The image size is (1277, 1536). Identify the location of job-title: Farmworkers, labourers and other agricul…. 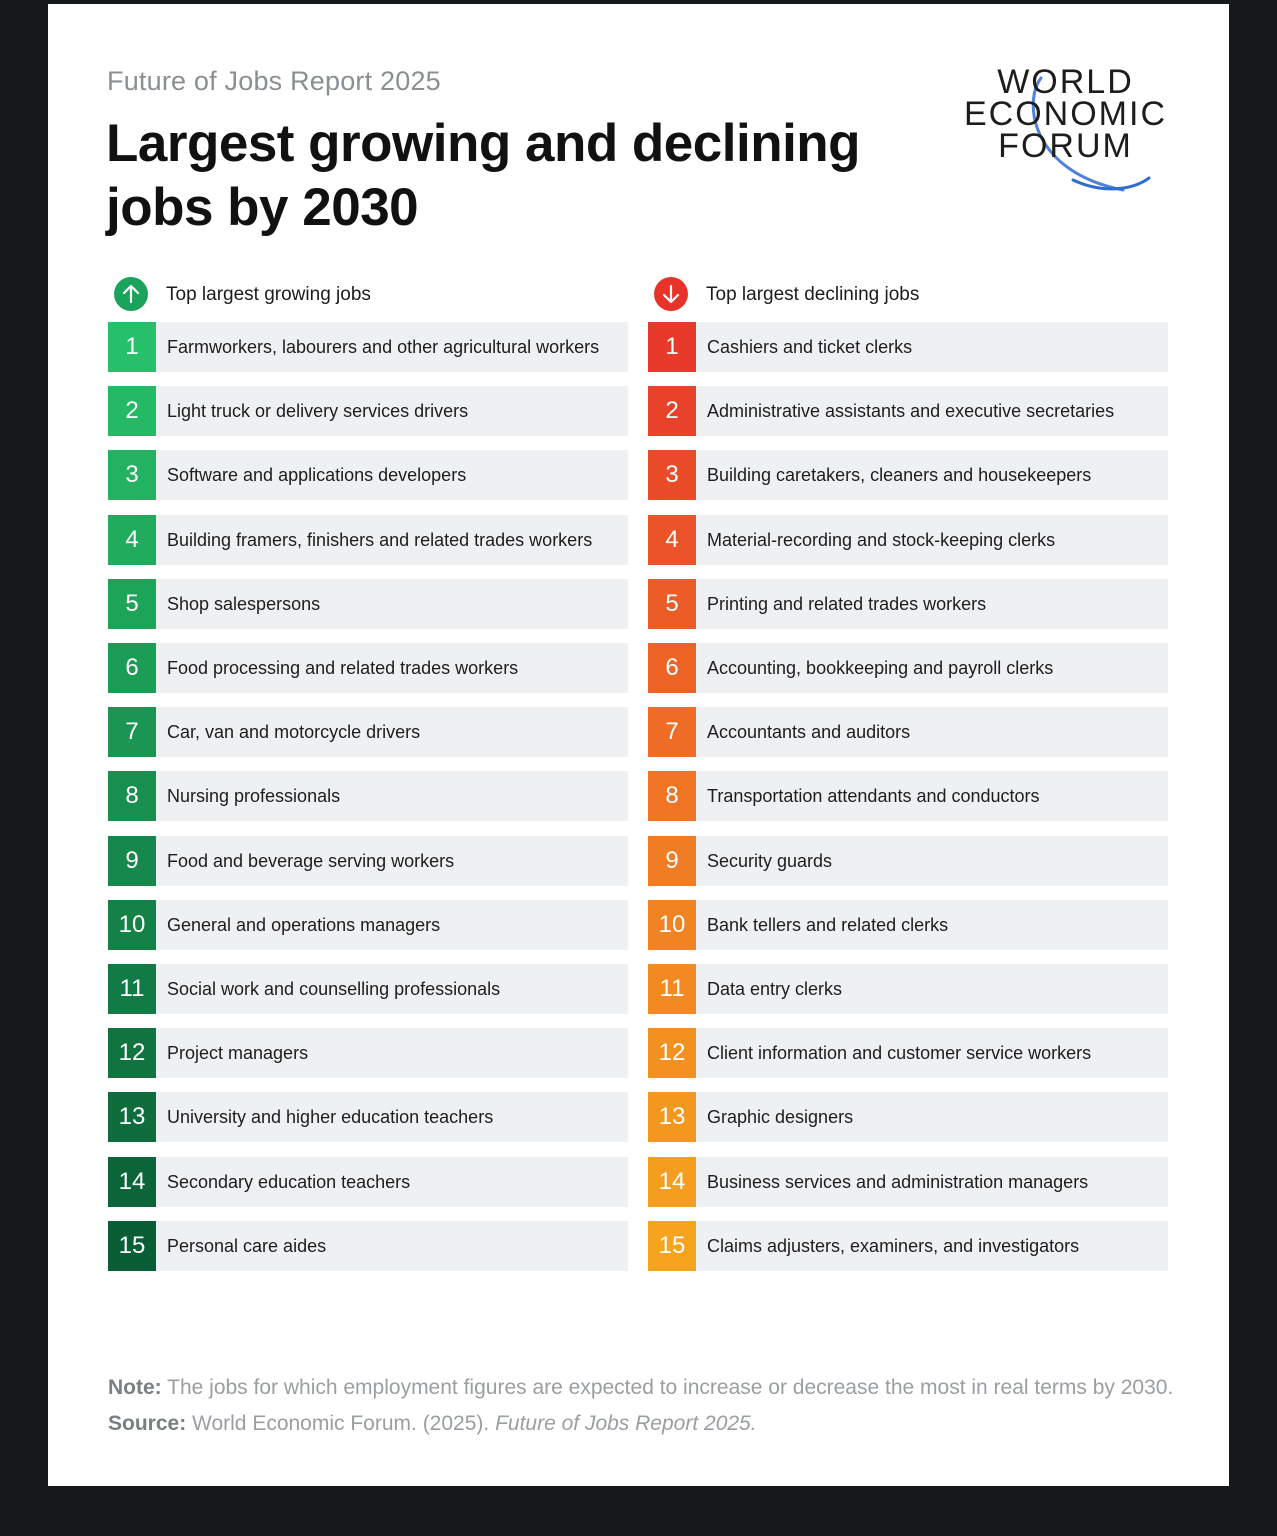
(383, 347).